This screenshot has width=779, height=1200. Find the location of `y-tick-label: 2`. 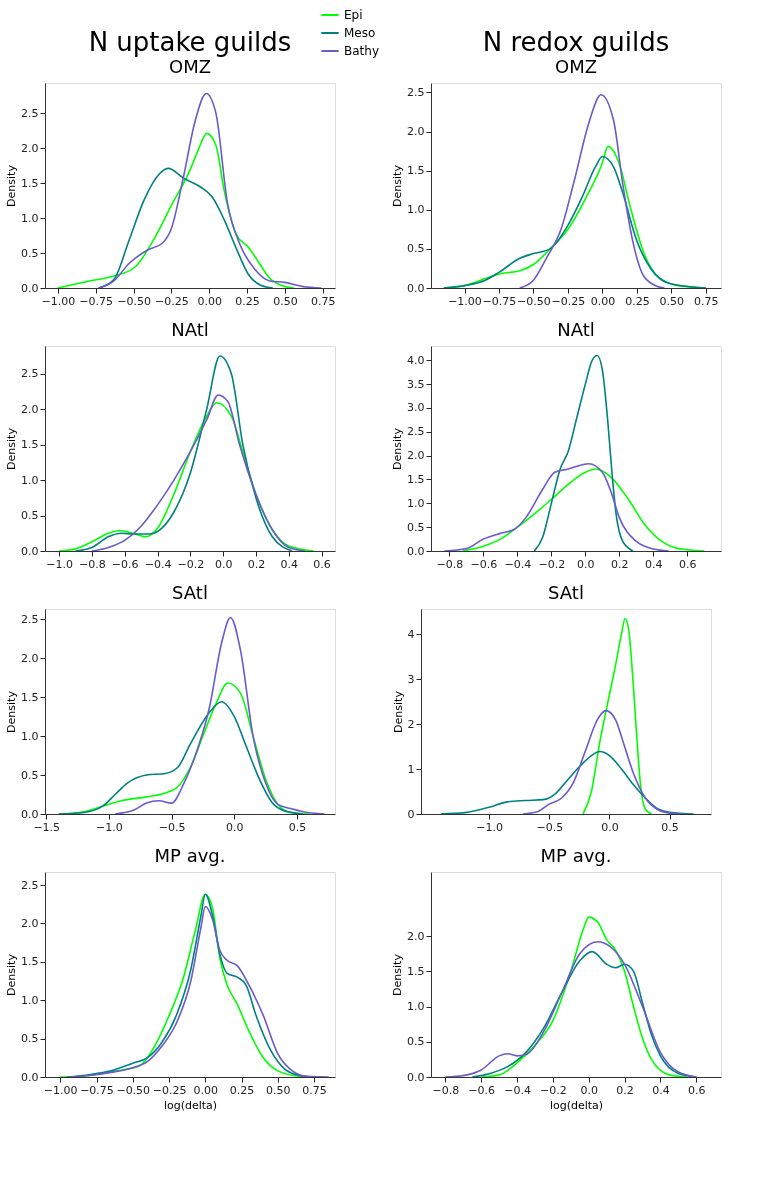

y-tick-label: 2 is located at coordinates (411, 724).